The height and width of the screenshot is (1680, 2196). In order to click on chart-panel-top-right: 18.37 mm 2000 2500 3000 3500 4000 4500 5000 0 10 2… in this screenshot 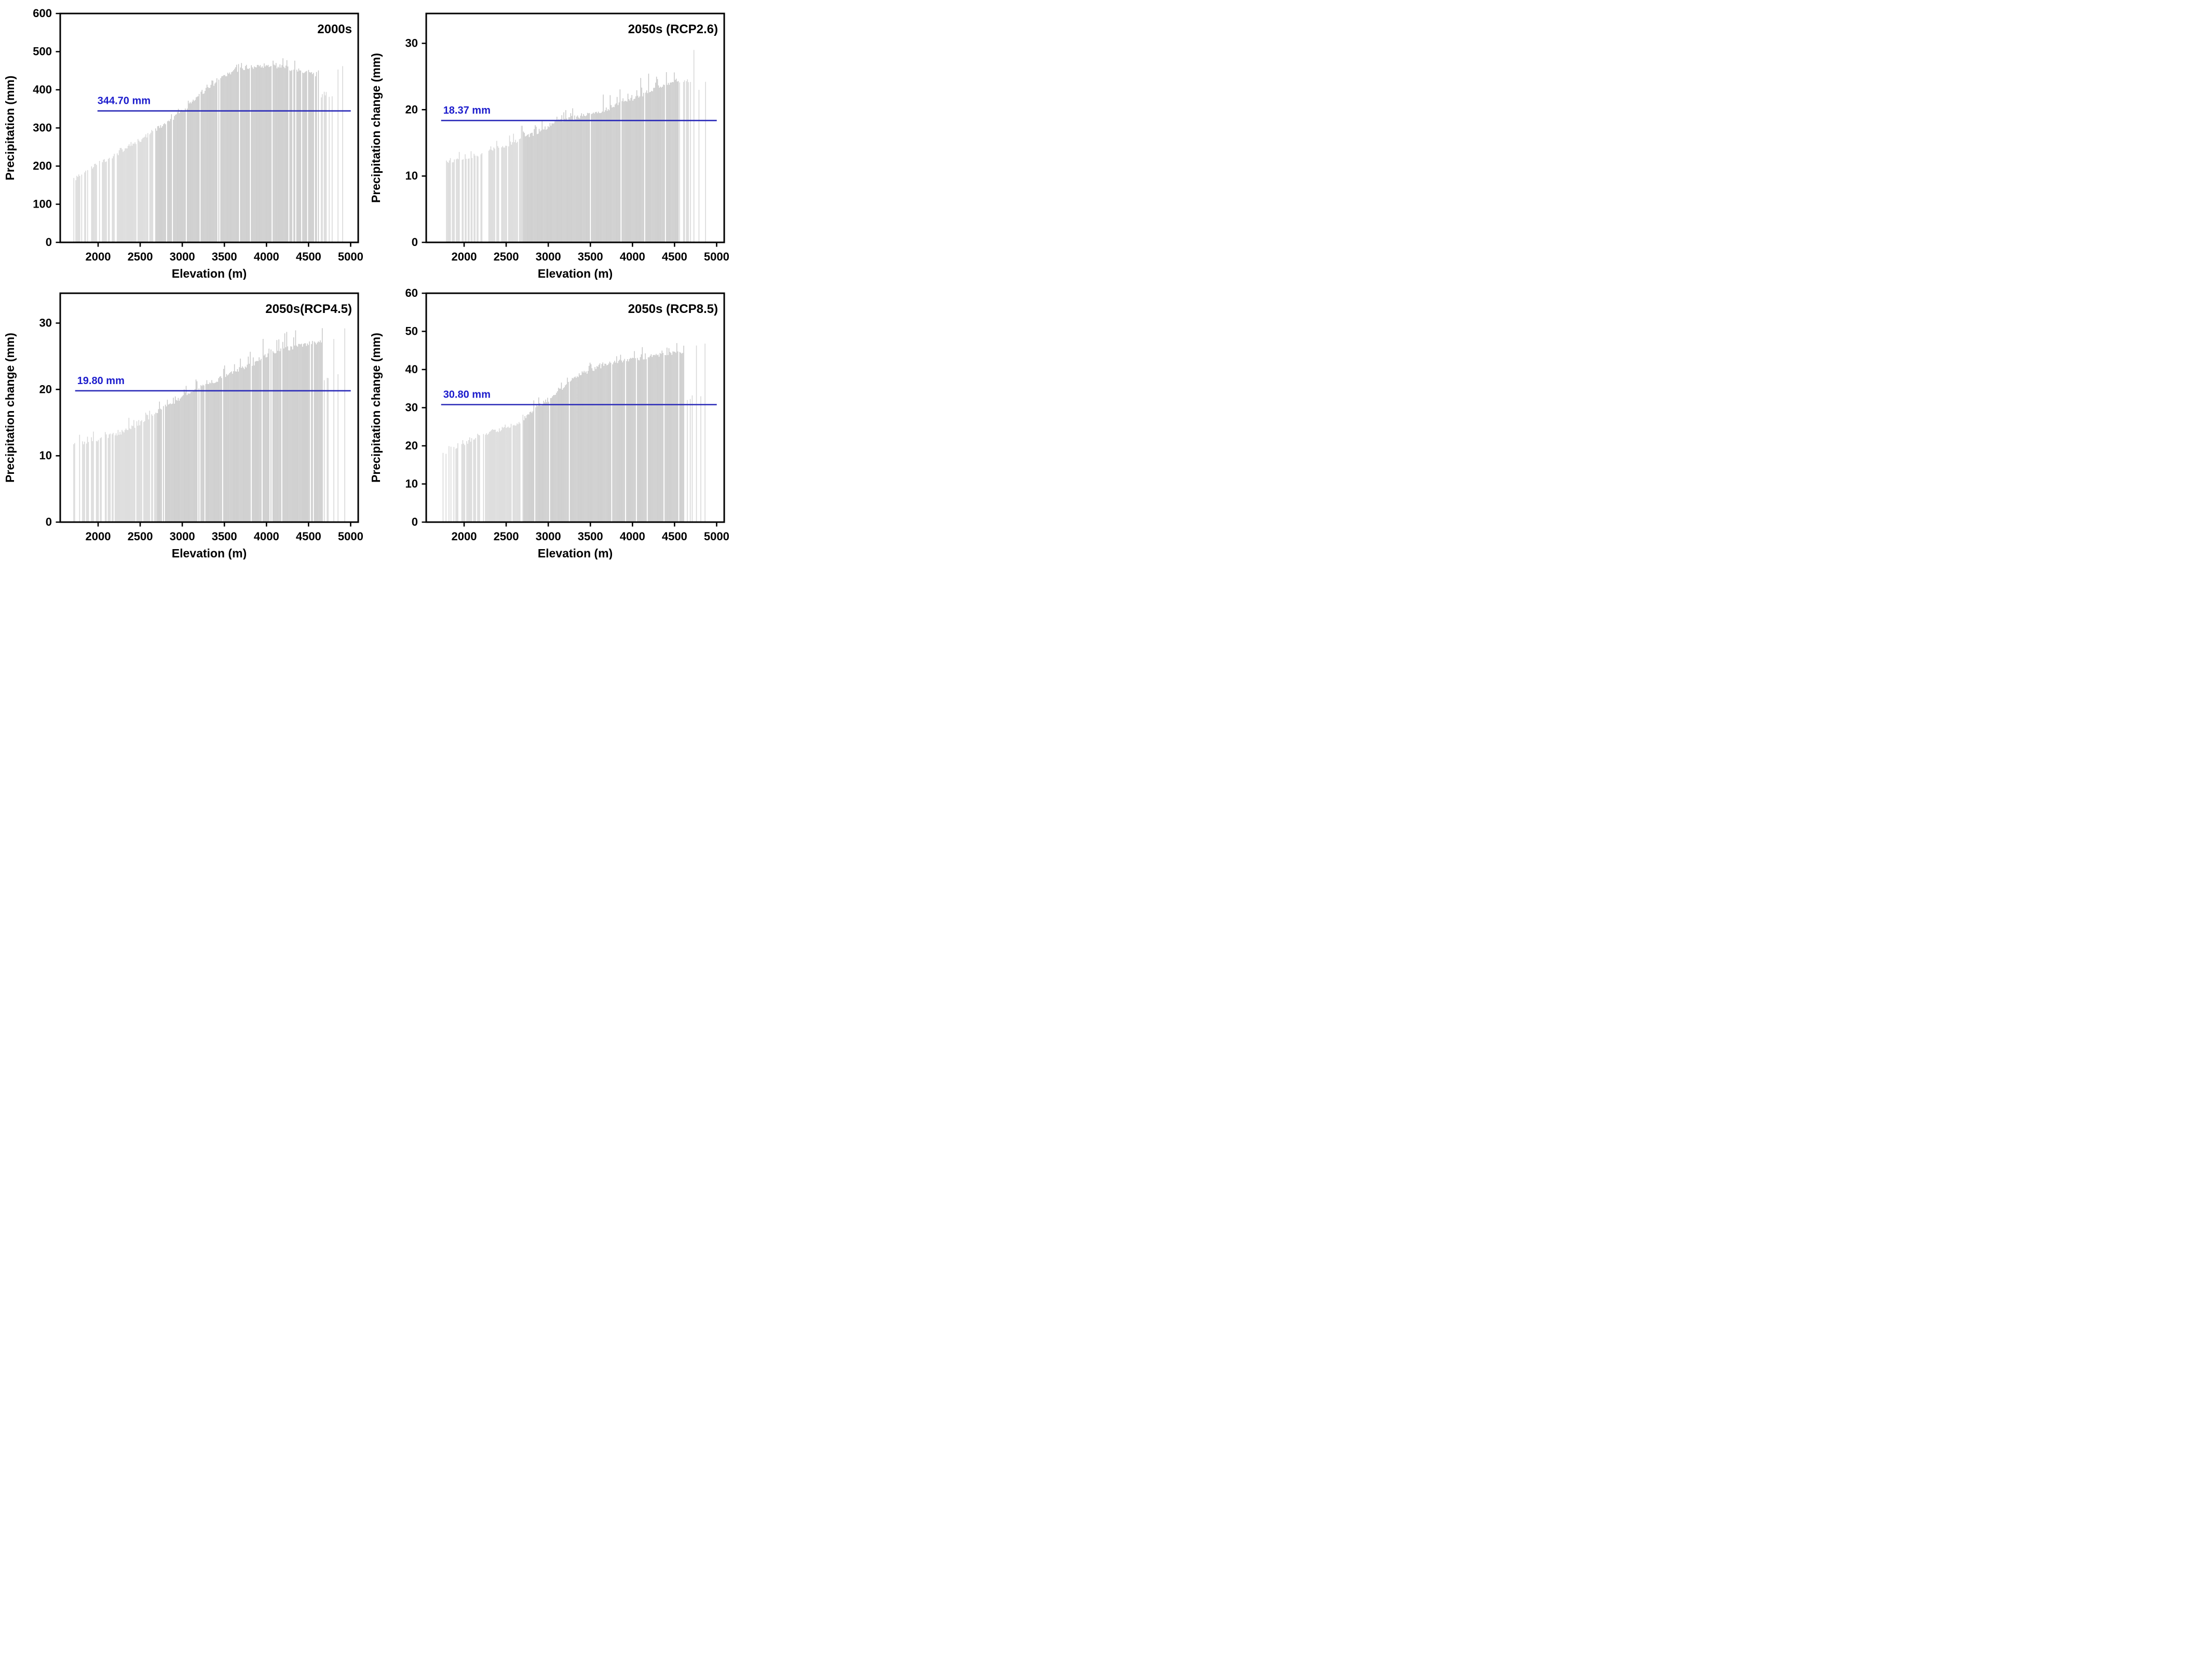, I will do `click(549, 140)`.